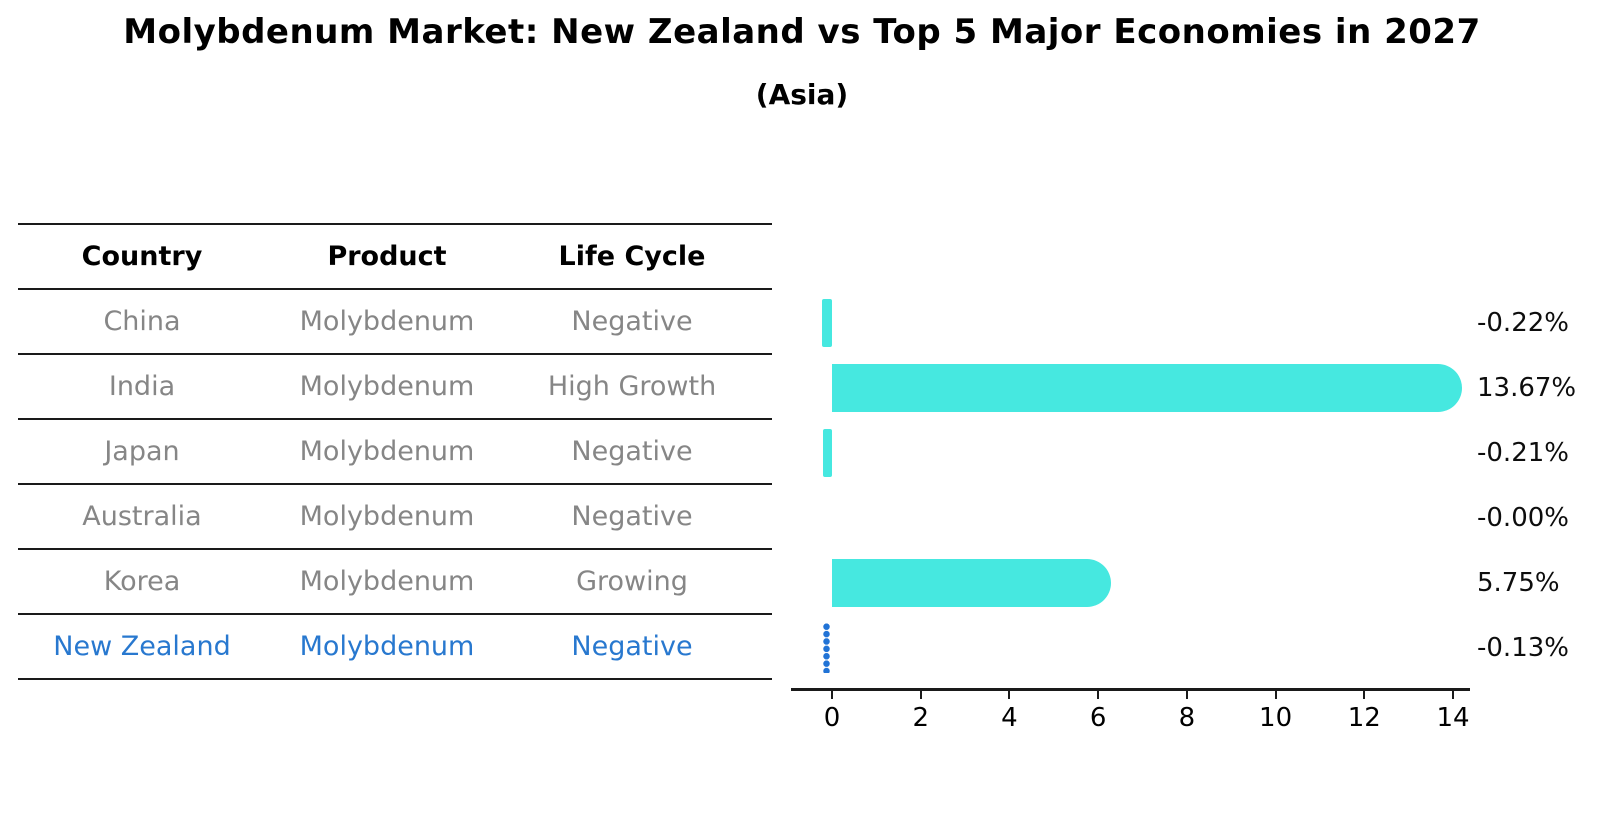 The height and width of the screenshot is (823, 1604). Describe the element at coordinates (142, 451) in the screenshot. I see `country-cell: Japan` at that location.